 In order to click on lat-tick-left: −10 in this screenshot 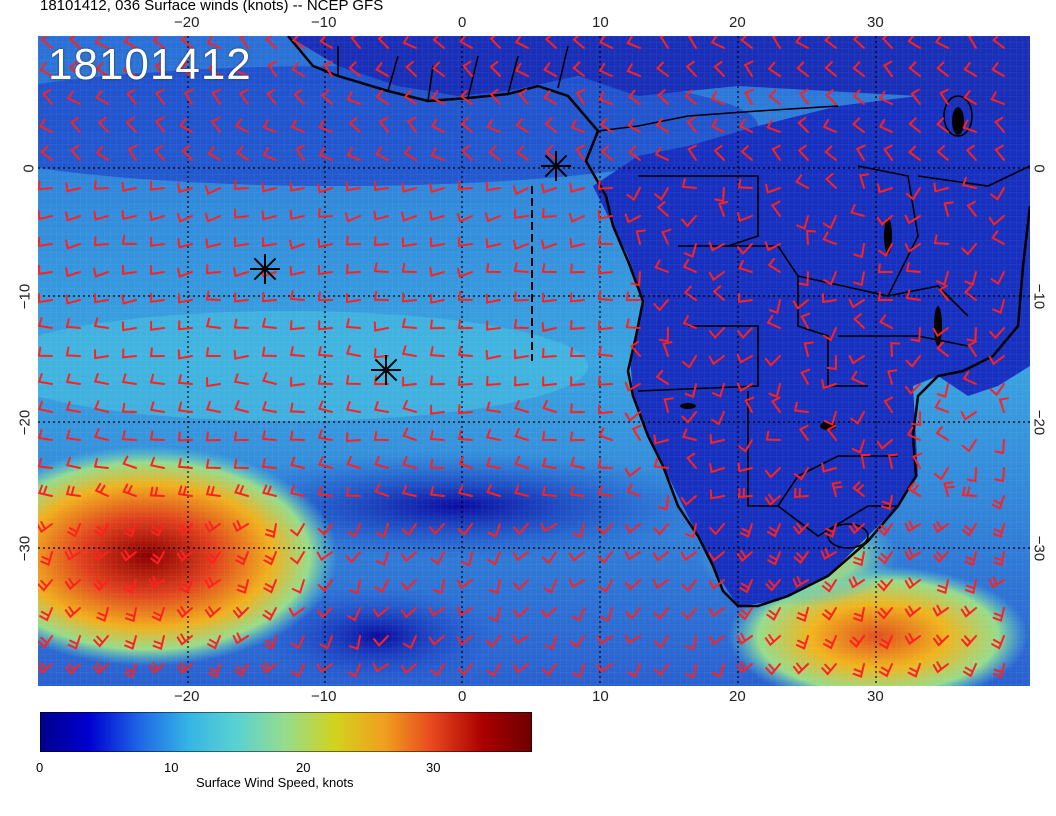, I will do `click(25, 296)`.